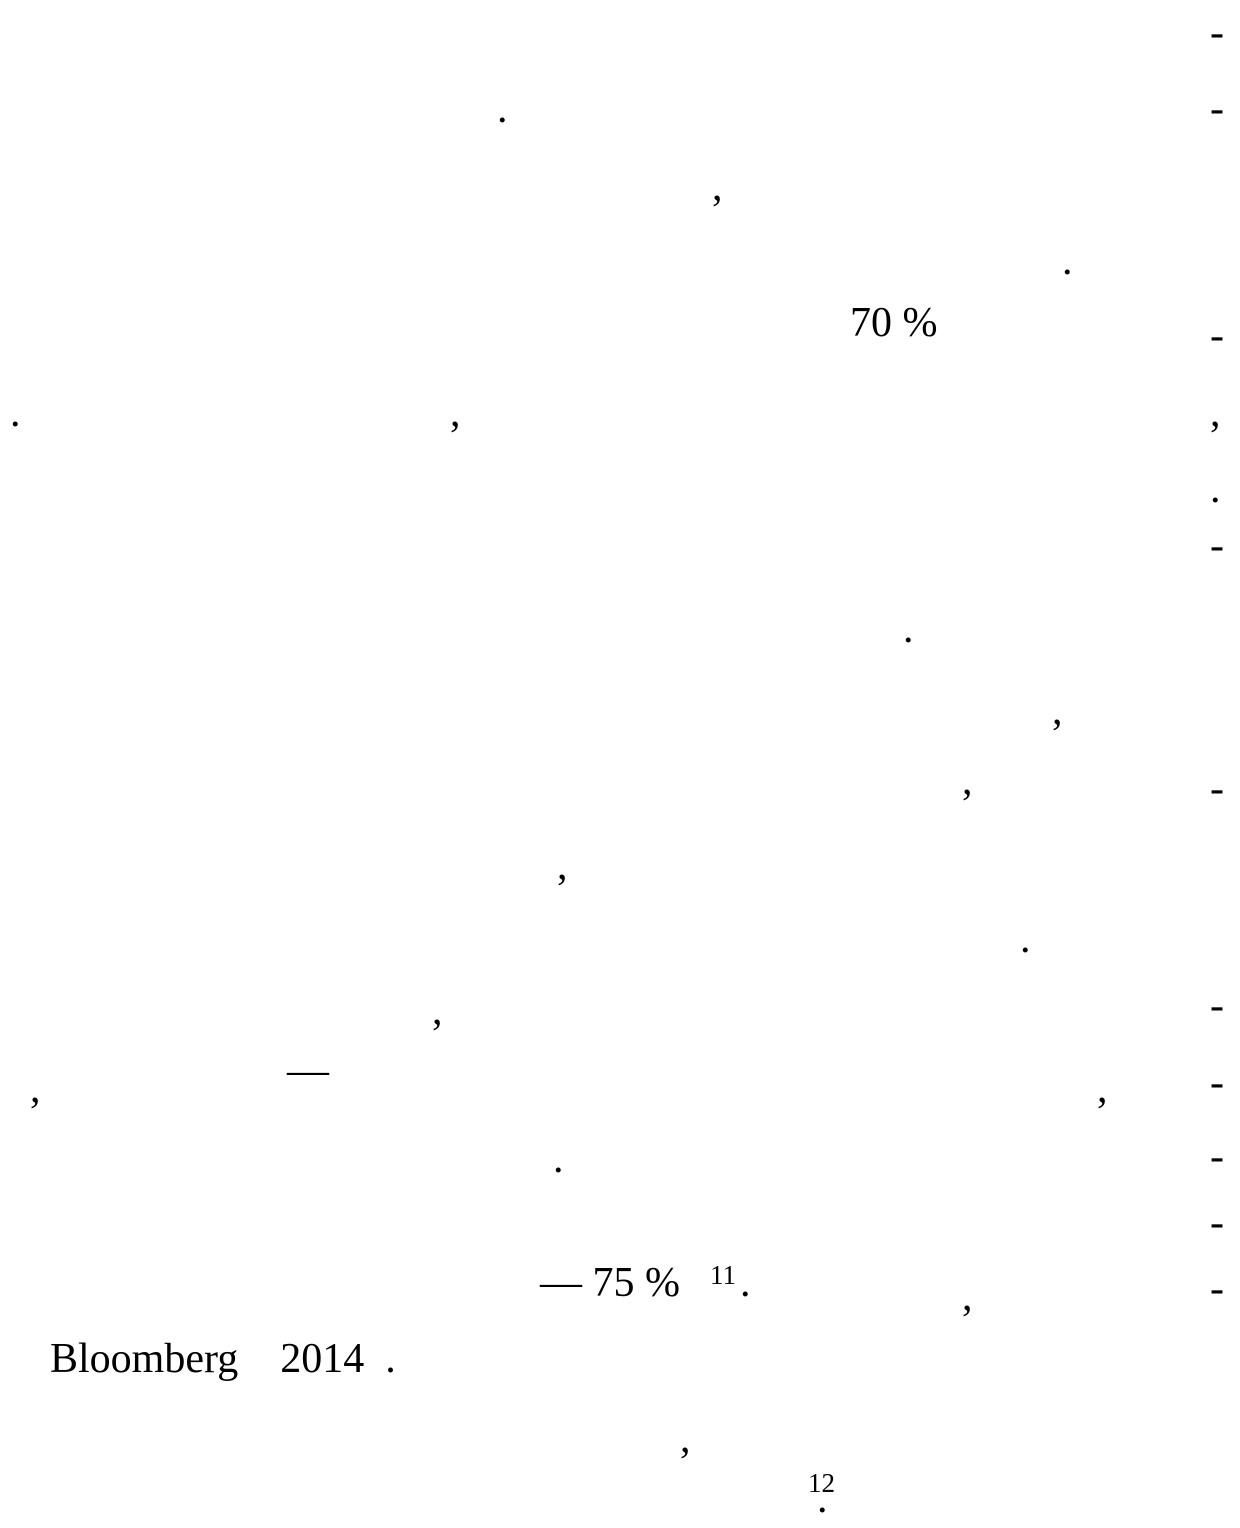  Describe the element at coordinates (894, 323) in the screenshot. I see `percentage-70: 70 %` at that location.